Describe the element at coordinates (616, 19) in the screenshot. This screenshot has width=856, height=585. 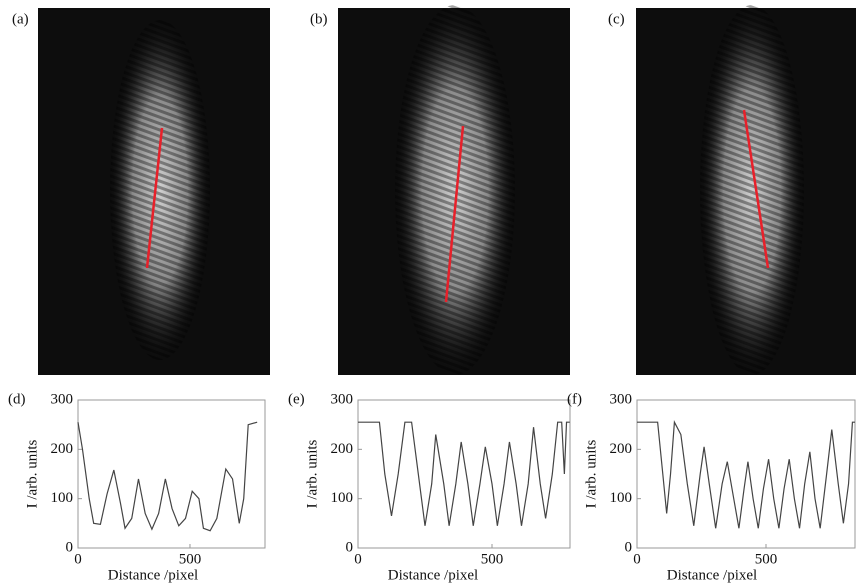
I see `panel-label: (c)` at that location.